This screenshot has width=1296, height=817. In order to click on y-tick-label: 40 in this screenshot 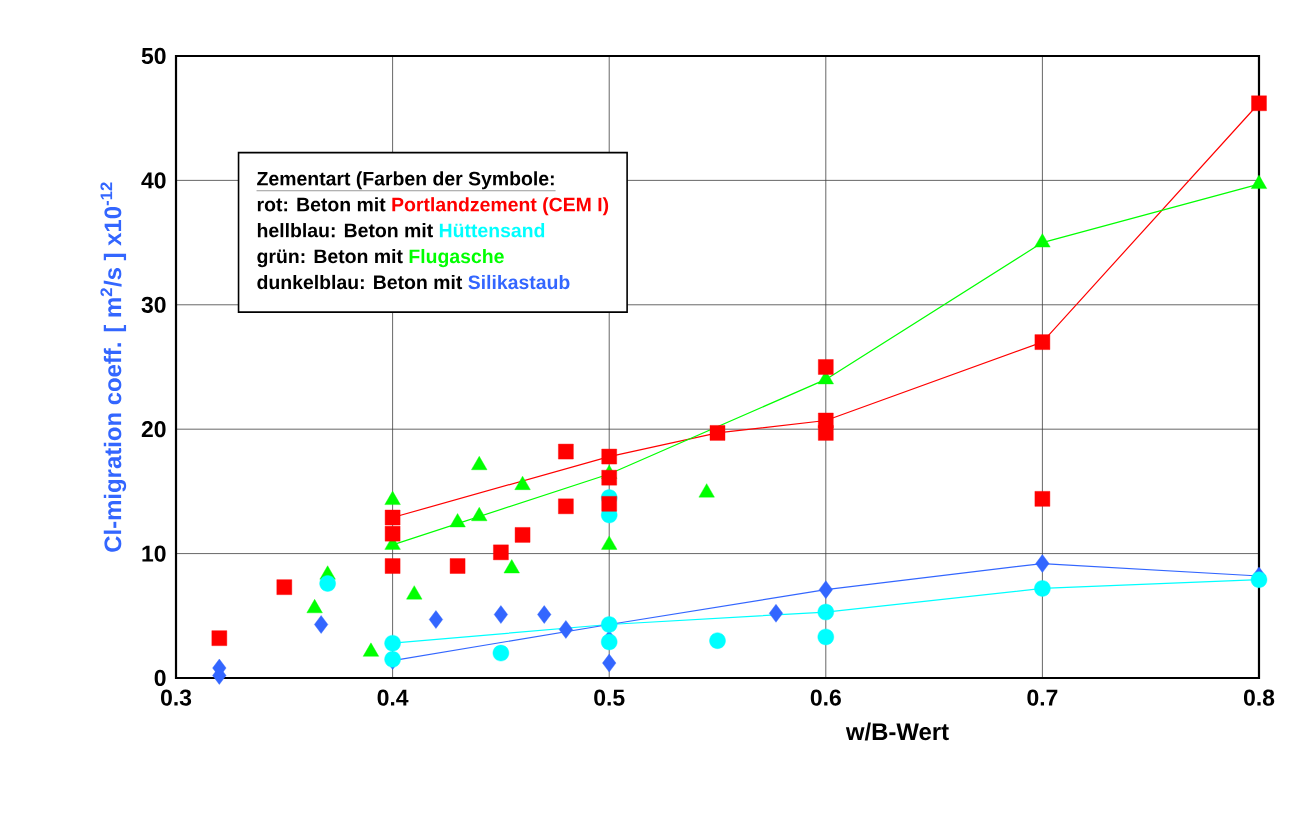, I will do `click(153, 180)`.